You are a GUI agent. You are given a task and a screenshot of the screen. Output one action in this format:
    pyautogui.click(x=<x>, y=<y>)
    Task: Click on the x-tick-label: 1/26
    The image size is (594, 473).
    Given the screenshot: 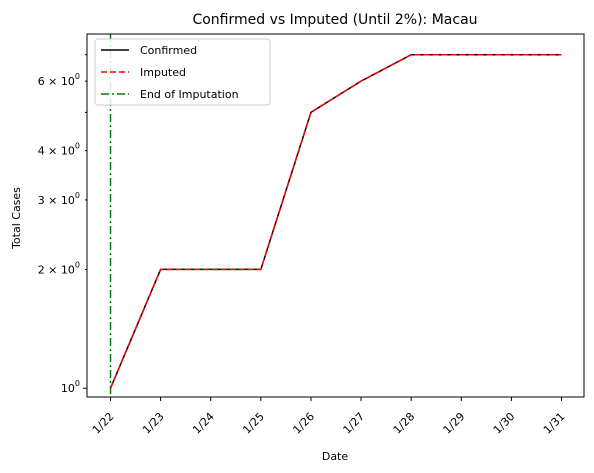 What is the action you would take?
    pyautogui.click(x=303, y=423)
    